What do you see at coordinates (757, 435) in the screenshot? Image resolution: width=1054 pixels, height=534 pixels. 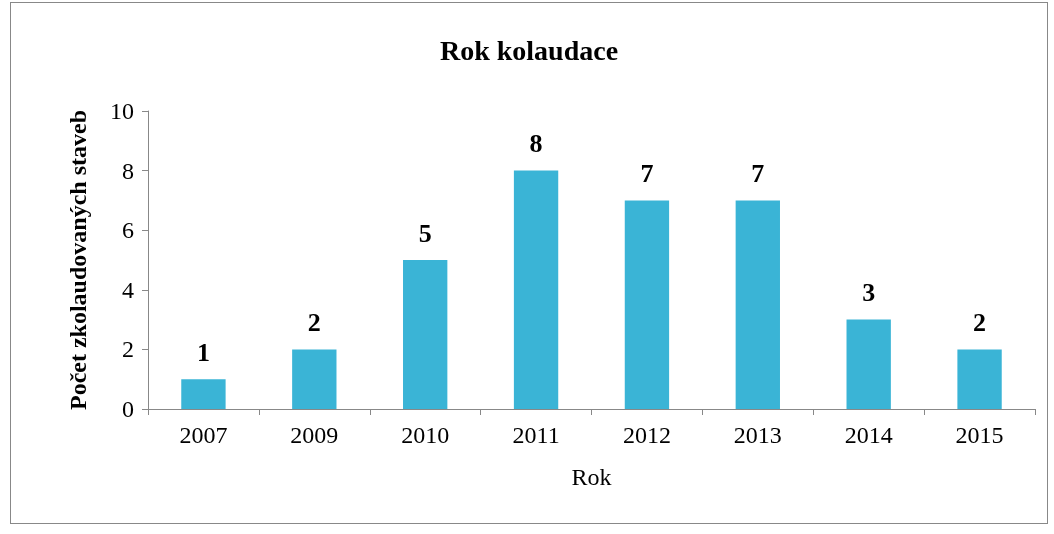 I see `x-tick-label: 2013` at bounding box center [757, 435].